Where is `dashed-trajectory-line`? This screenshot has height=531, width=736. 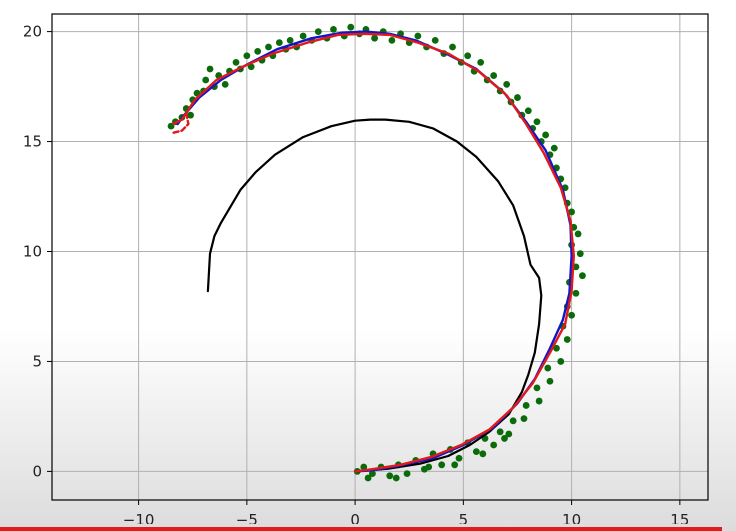
dashed-trajectory-line is located at coordinates (180, 123).